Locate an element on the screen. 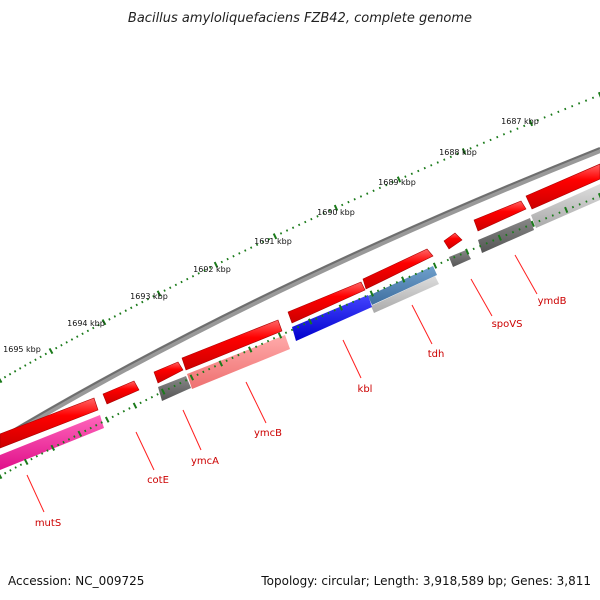 The height and width of the screenshot is (600, 600). feature-bar-salmon is located at coordinates (238, 362).